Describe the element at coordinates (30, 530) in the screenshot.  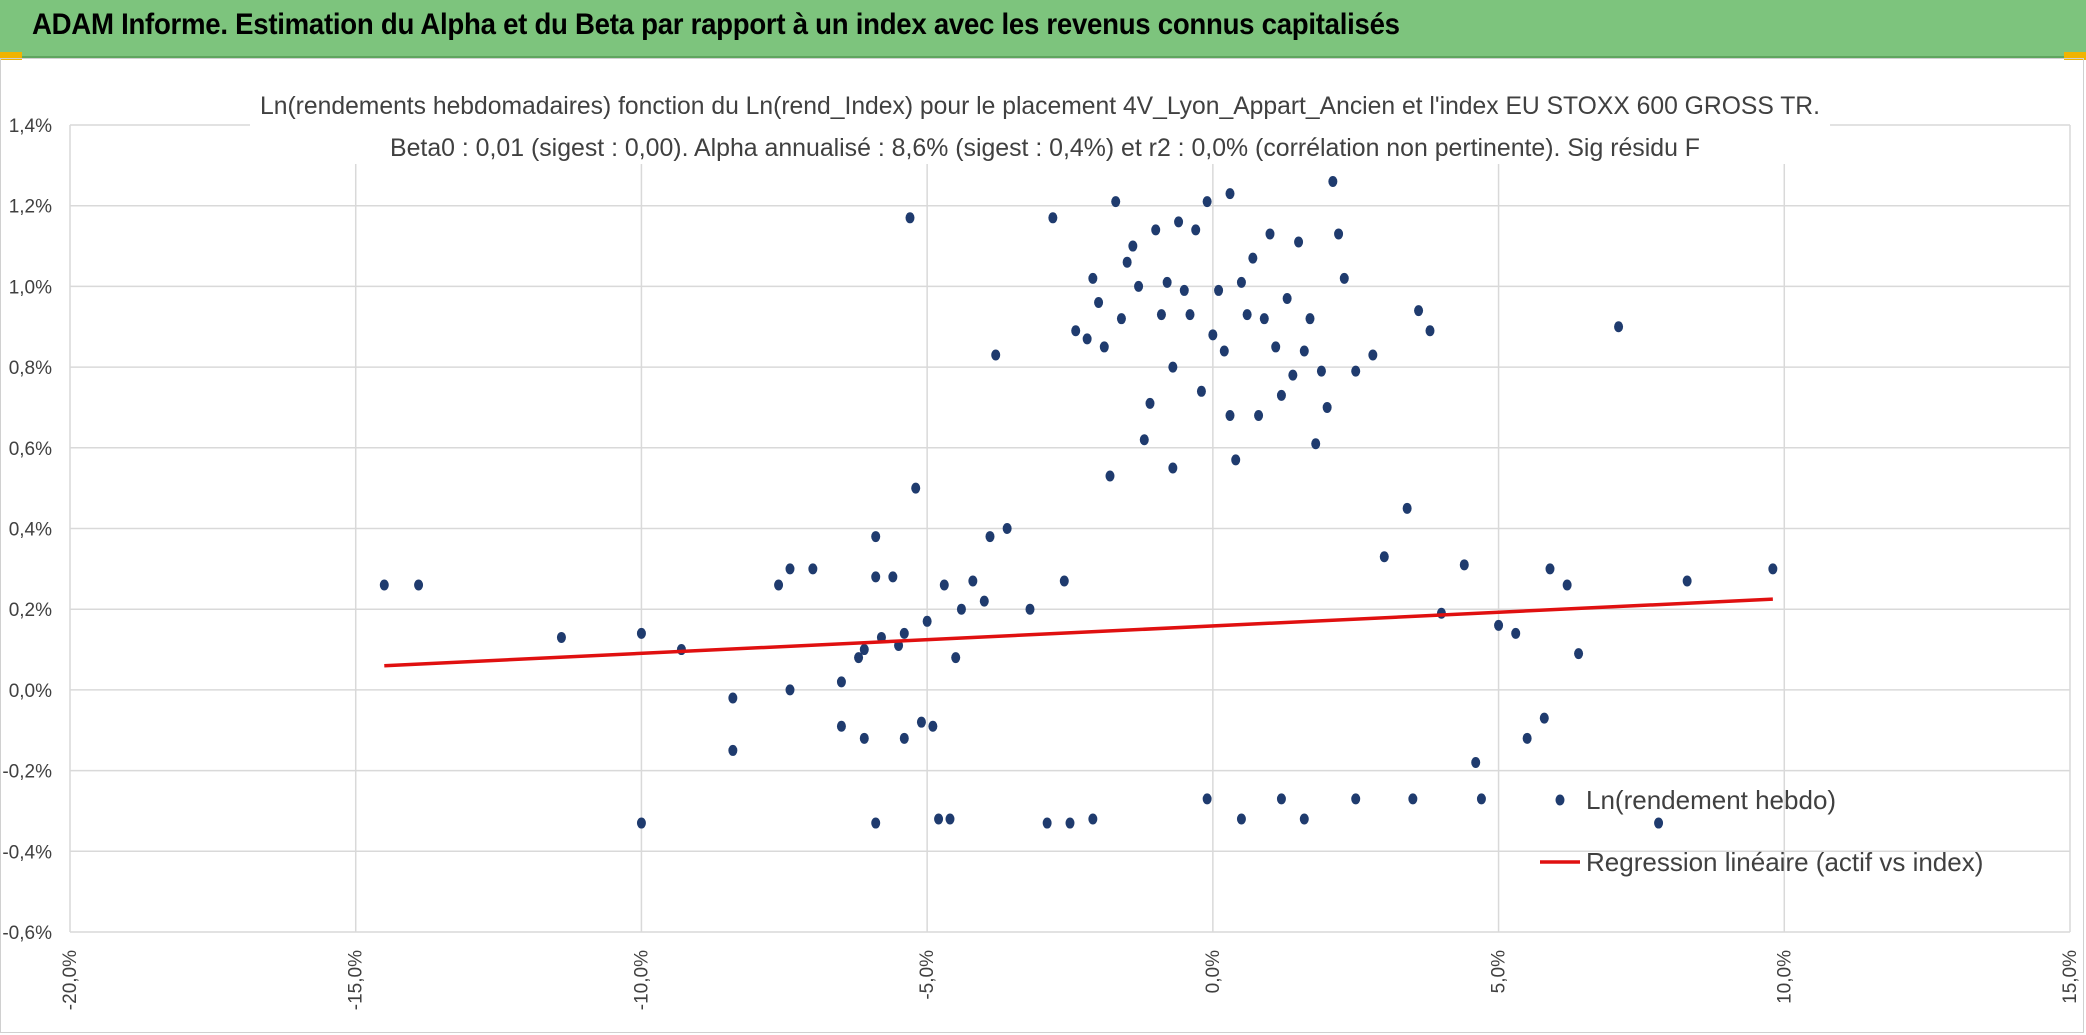
I see `y-tick-label: 0,4%` at that location.